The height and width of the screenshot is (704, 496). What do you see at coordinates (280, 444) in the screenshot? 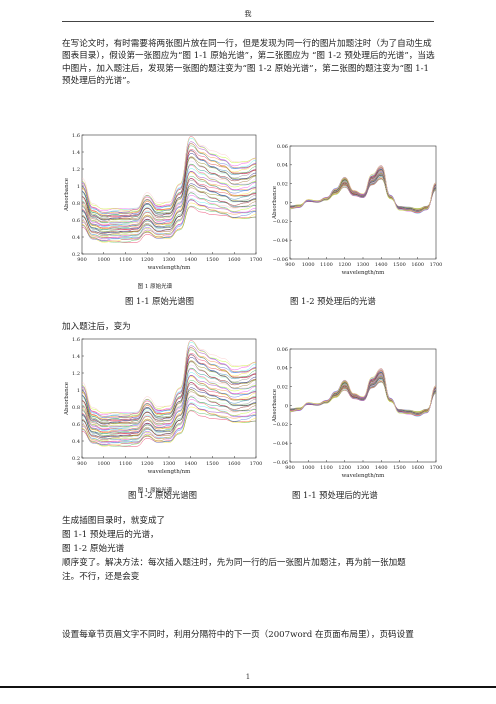
I see `y-tick-label: −0.04` at bounding box center [280, 444].